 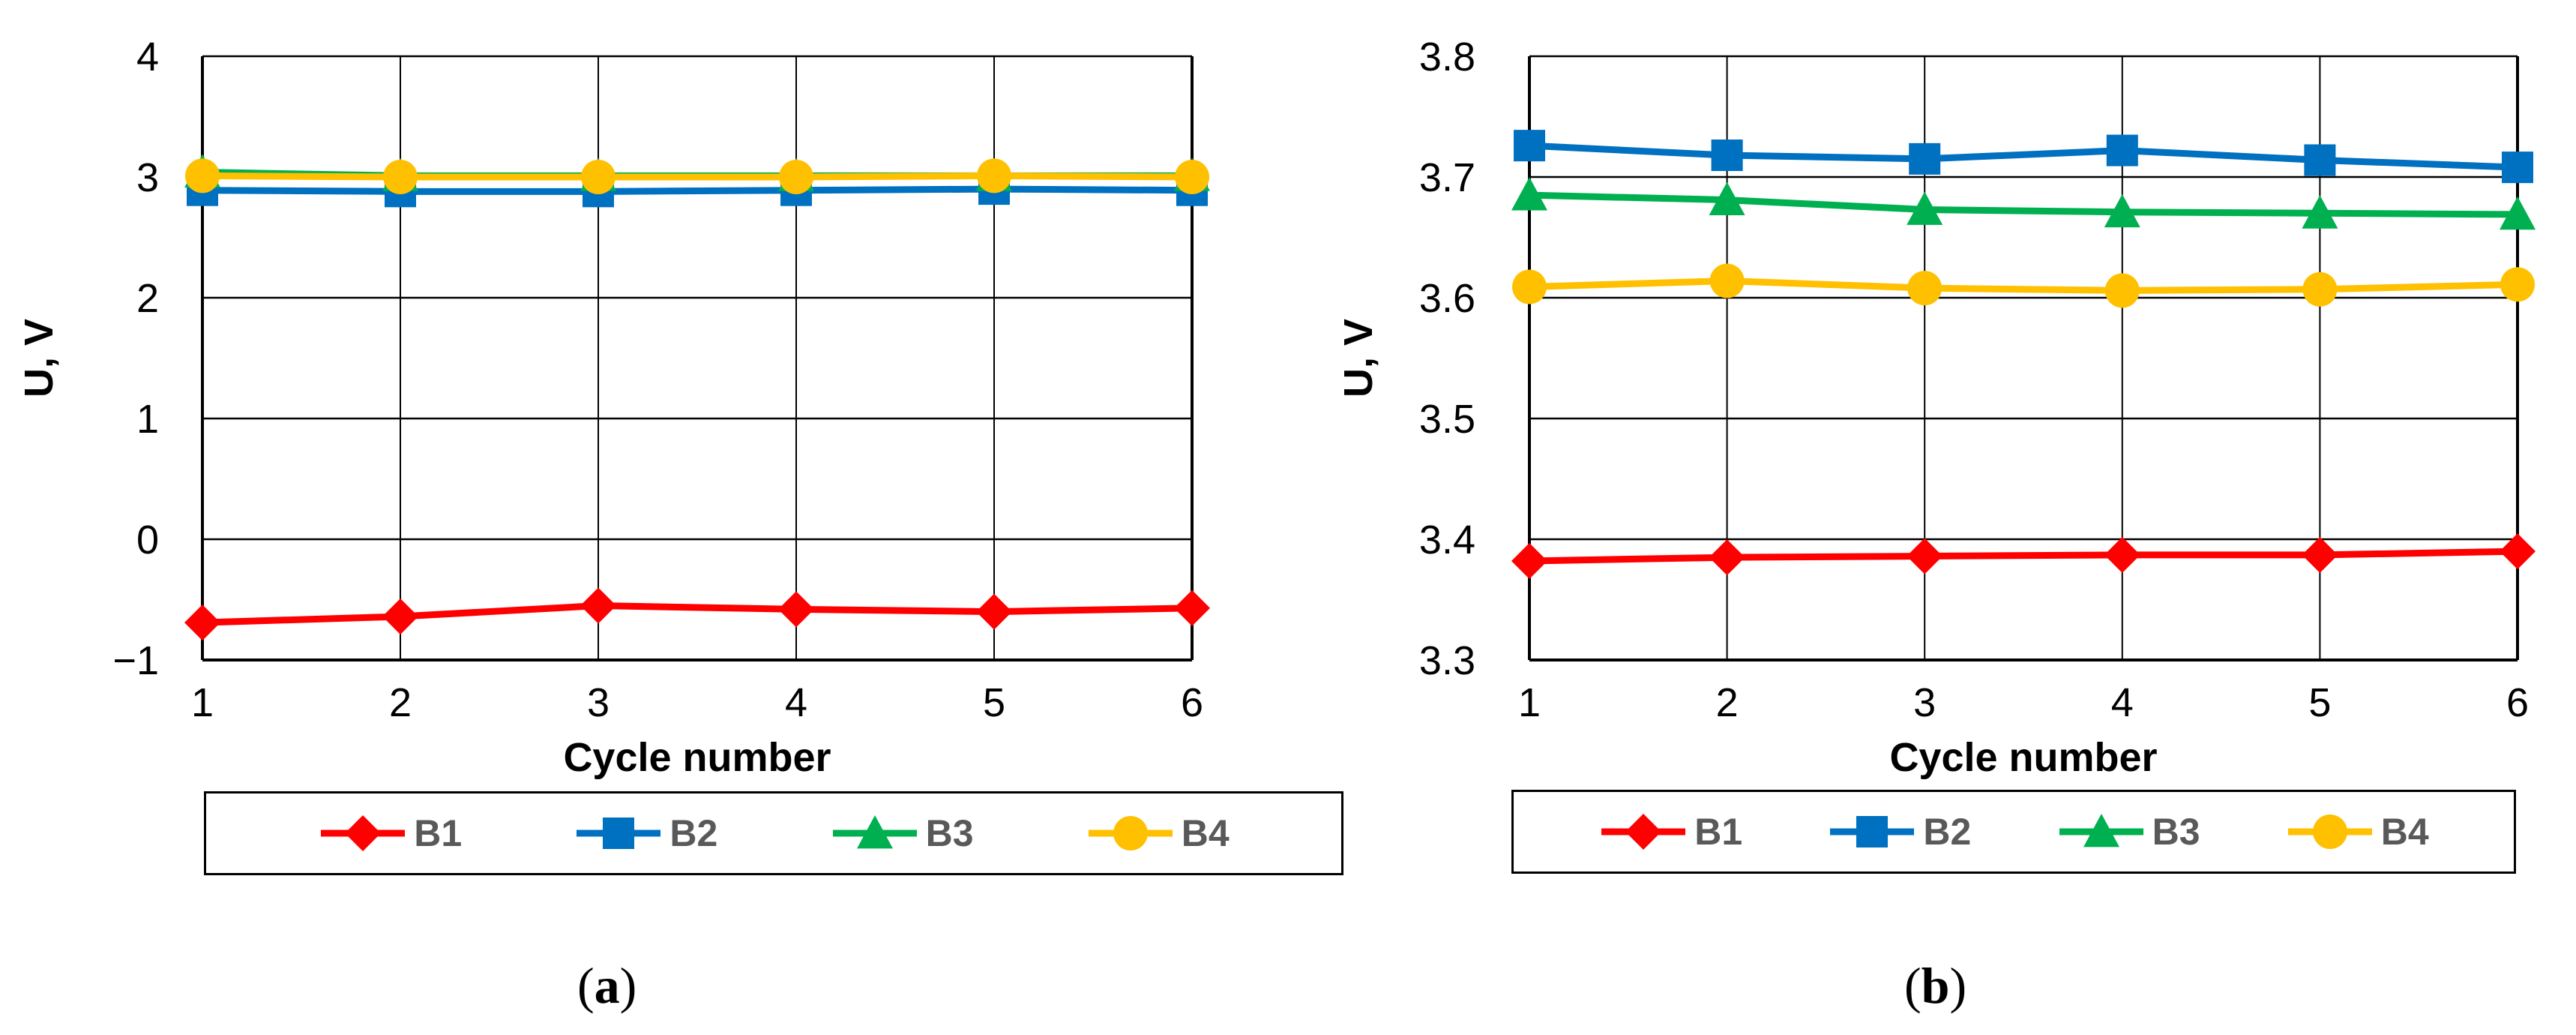 What do you see at coordinates (147, 177) in the screenshot?
I see `y-tick-label: 3` at bounding box center [147, 177].